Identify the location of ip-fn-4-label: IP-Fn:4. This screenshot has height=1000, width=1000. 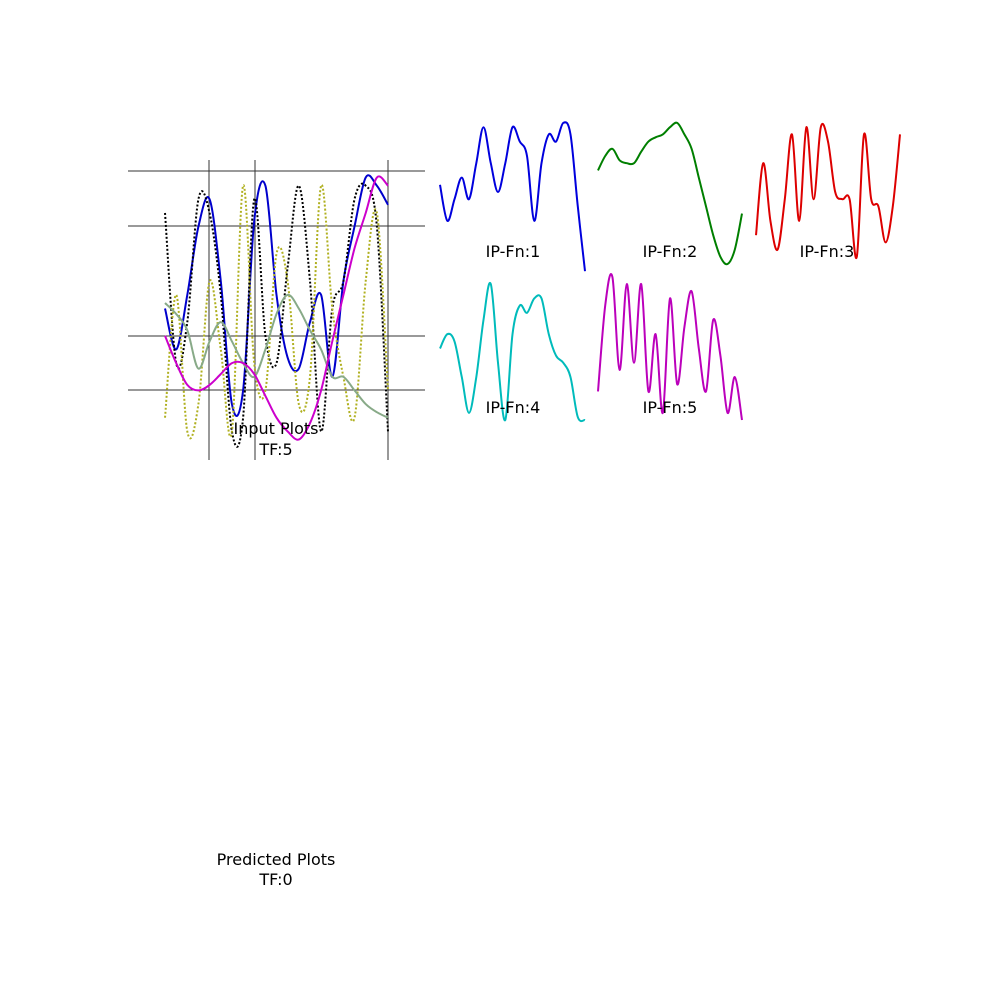
(513, 407).